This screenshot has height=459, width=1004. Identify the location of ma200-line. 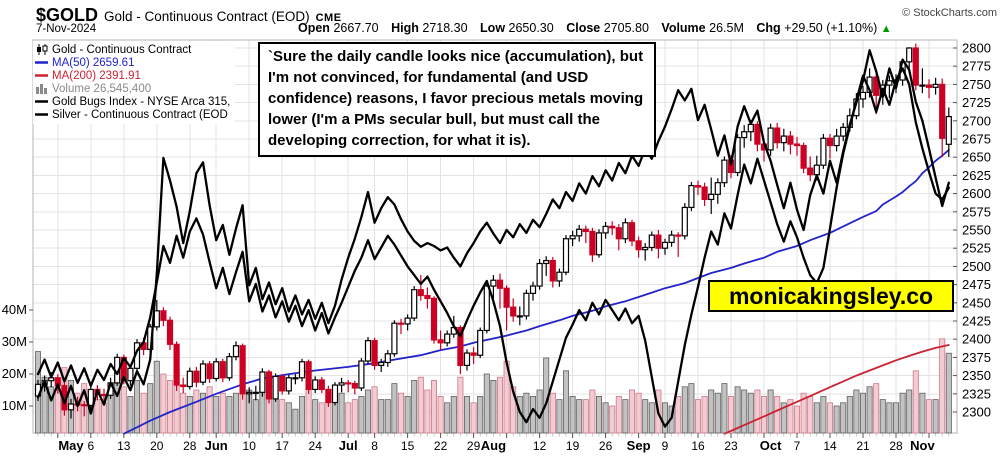
(836, 389).